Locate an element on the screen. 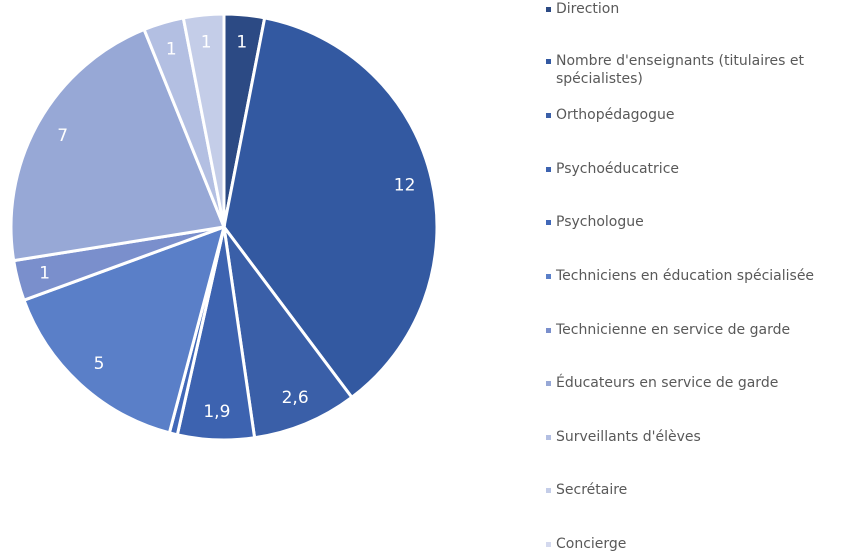  data-label: 5 is located at coordinates (99, 364).